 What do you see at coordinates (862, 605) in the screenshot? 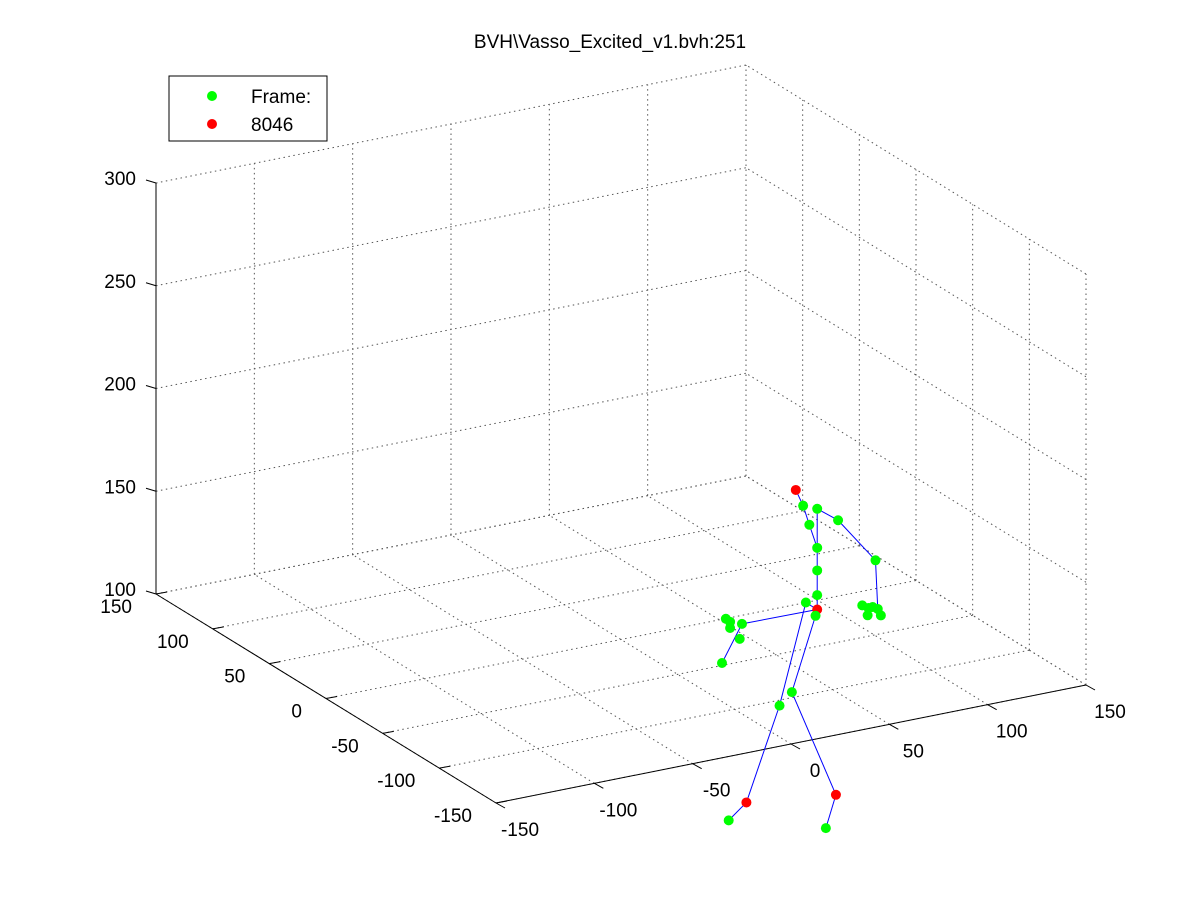
I see `joint-lefthand3` at bounding box center [862, 605].